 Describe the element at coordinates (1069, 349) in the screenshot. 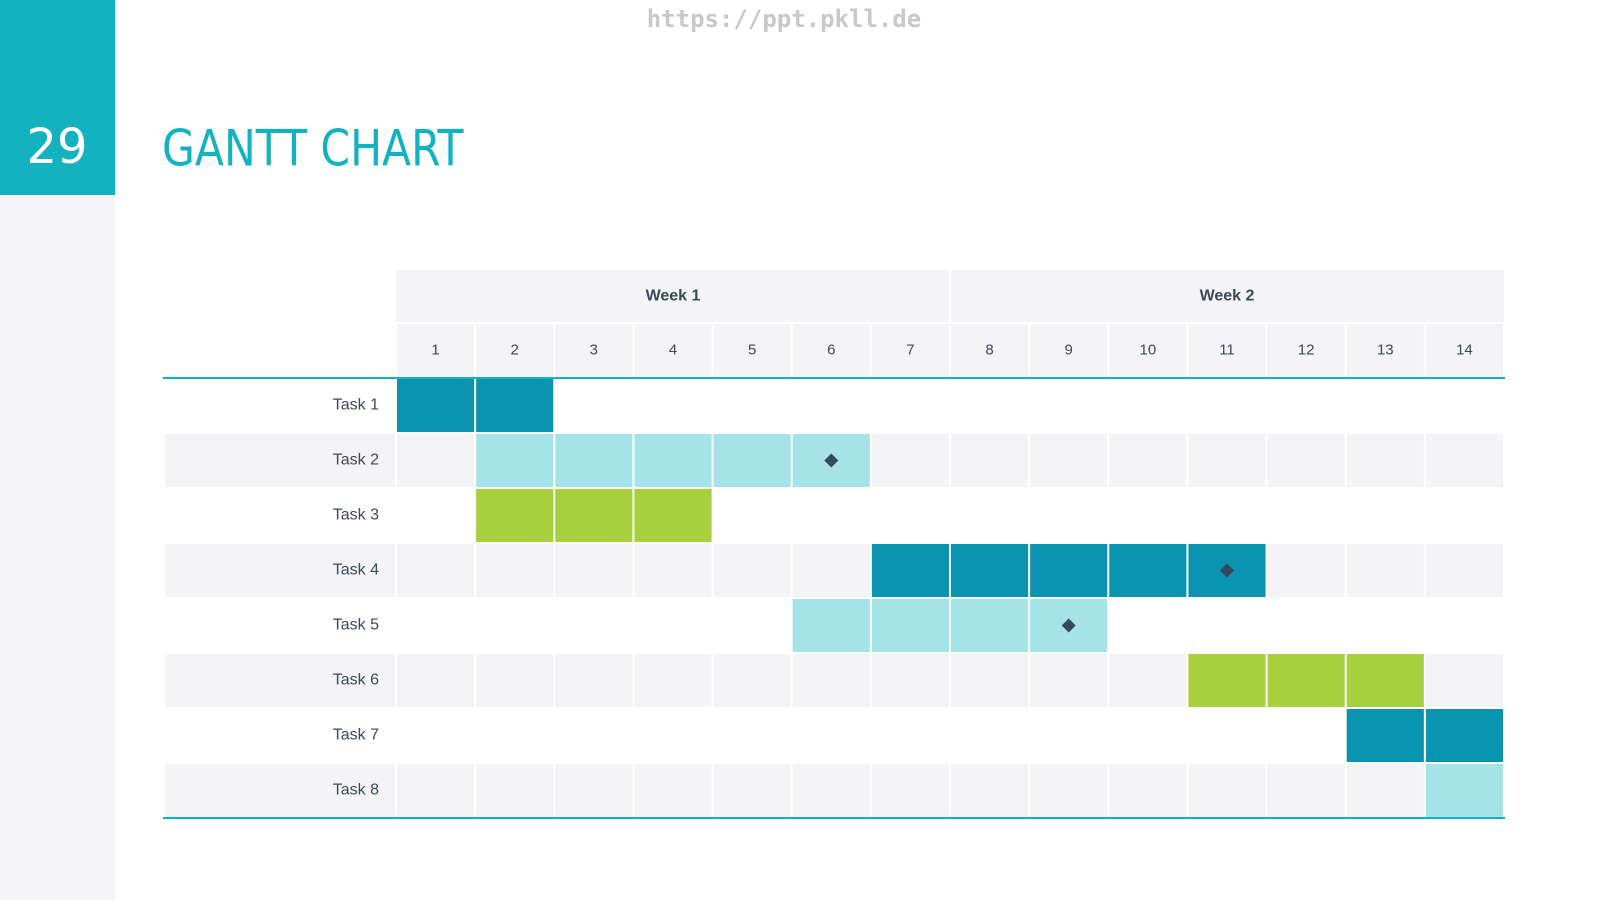

I see `day-label: 9` at that location.